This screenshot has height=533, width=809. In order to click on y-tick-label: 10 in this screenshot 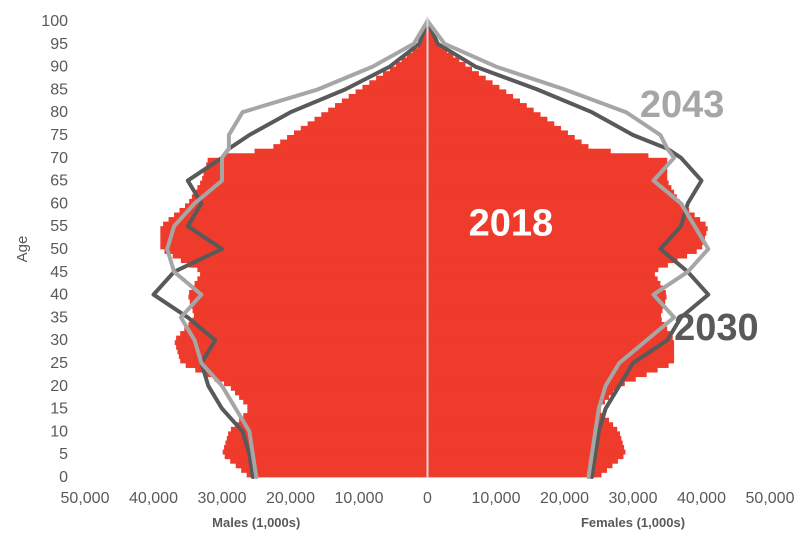, I will do `click(59, 431)`.